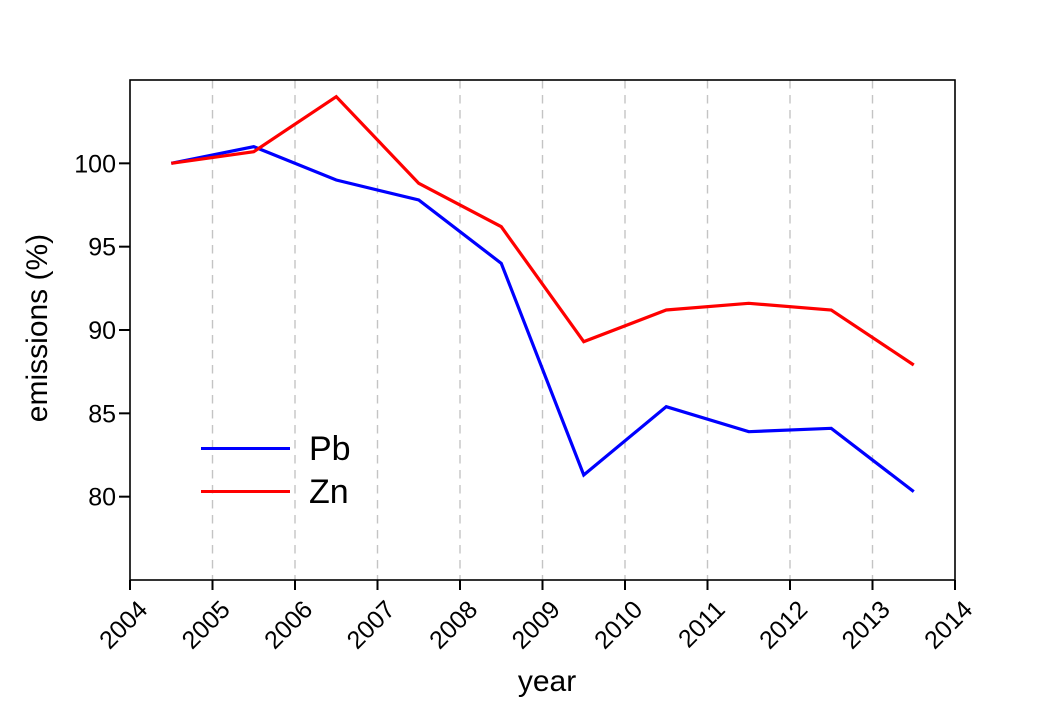 The image size is (1061, 705). I want to click on legend-item-pb: Pb, so click(276, 448).